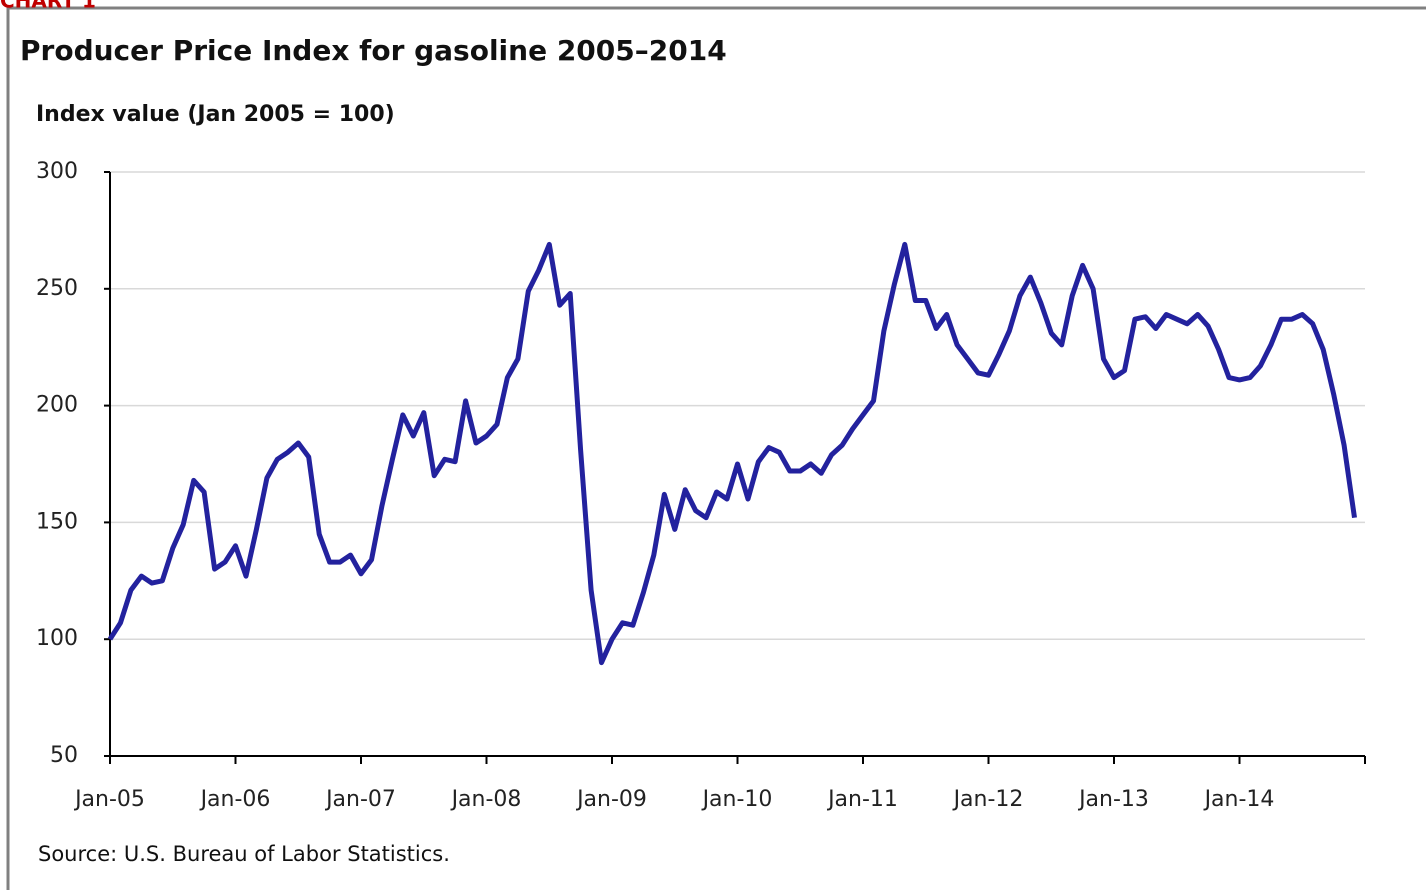  I want to click on y-tick-label: 50, so click(64, 755).